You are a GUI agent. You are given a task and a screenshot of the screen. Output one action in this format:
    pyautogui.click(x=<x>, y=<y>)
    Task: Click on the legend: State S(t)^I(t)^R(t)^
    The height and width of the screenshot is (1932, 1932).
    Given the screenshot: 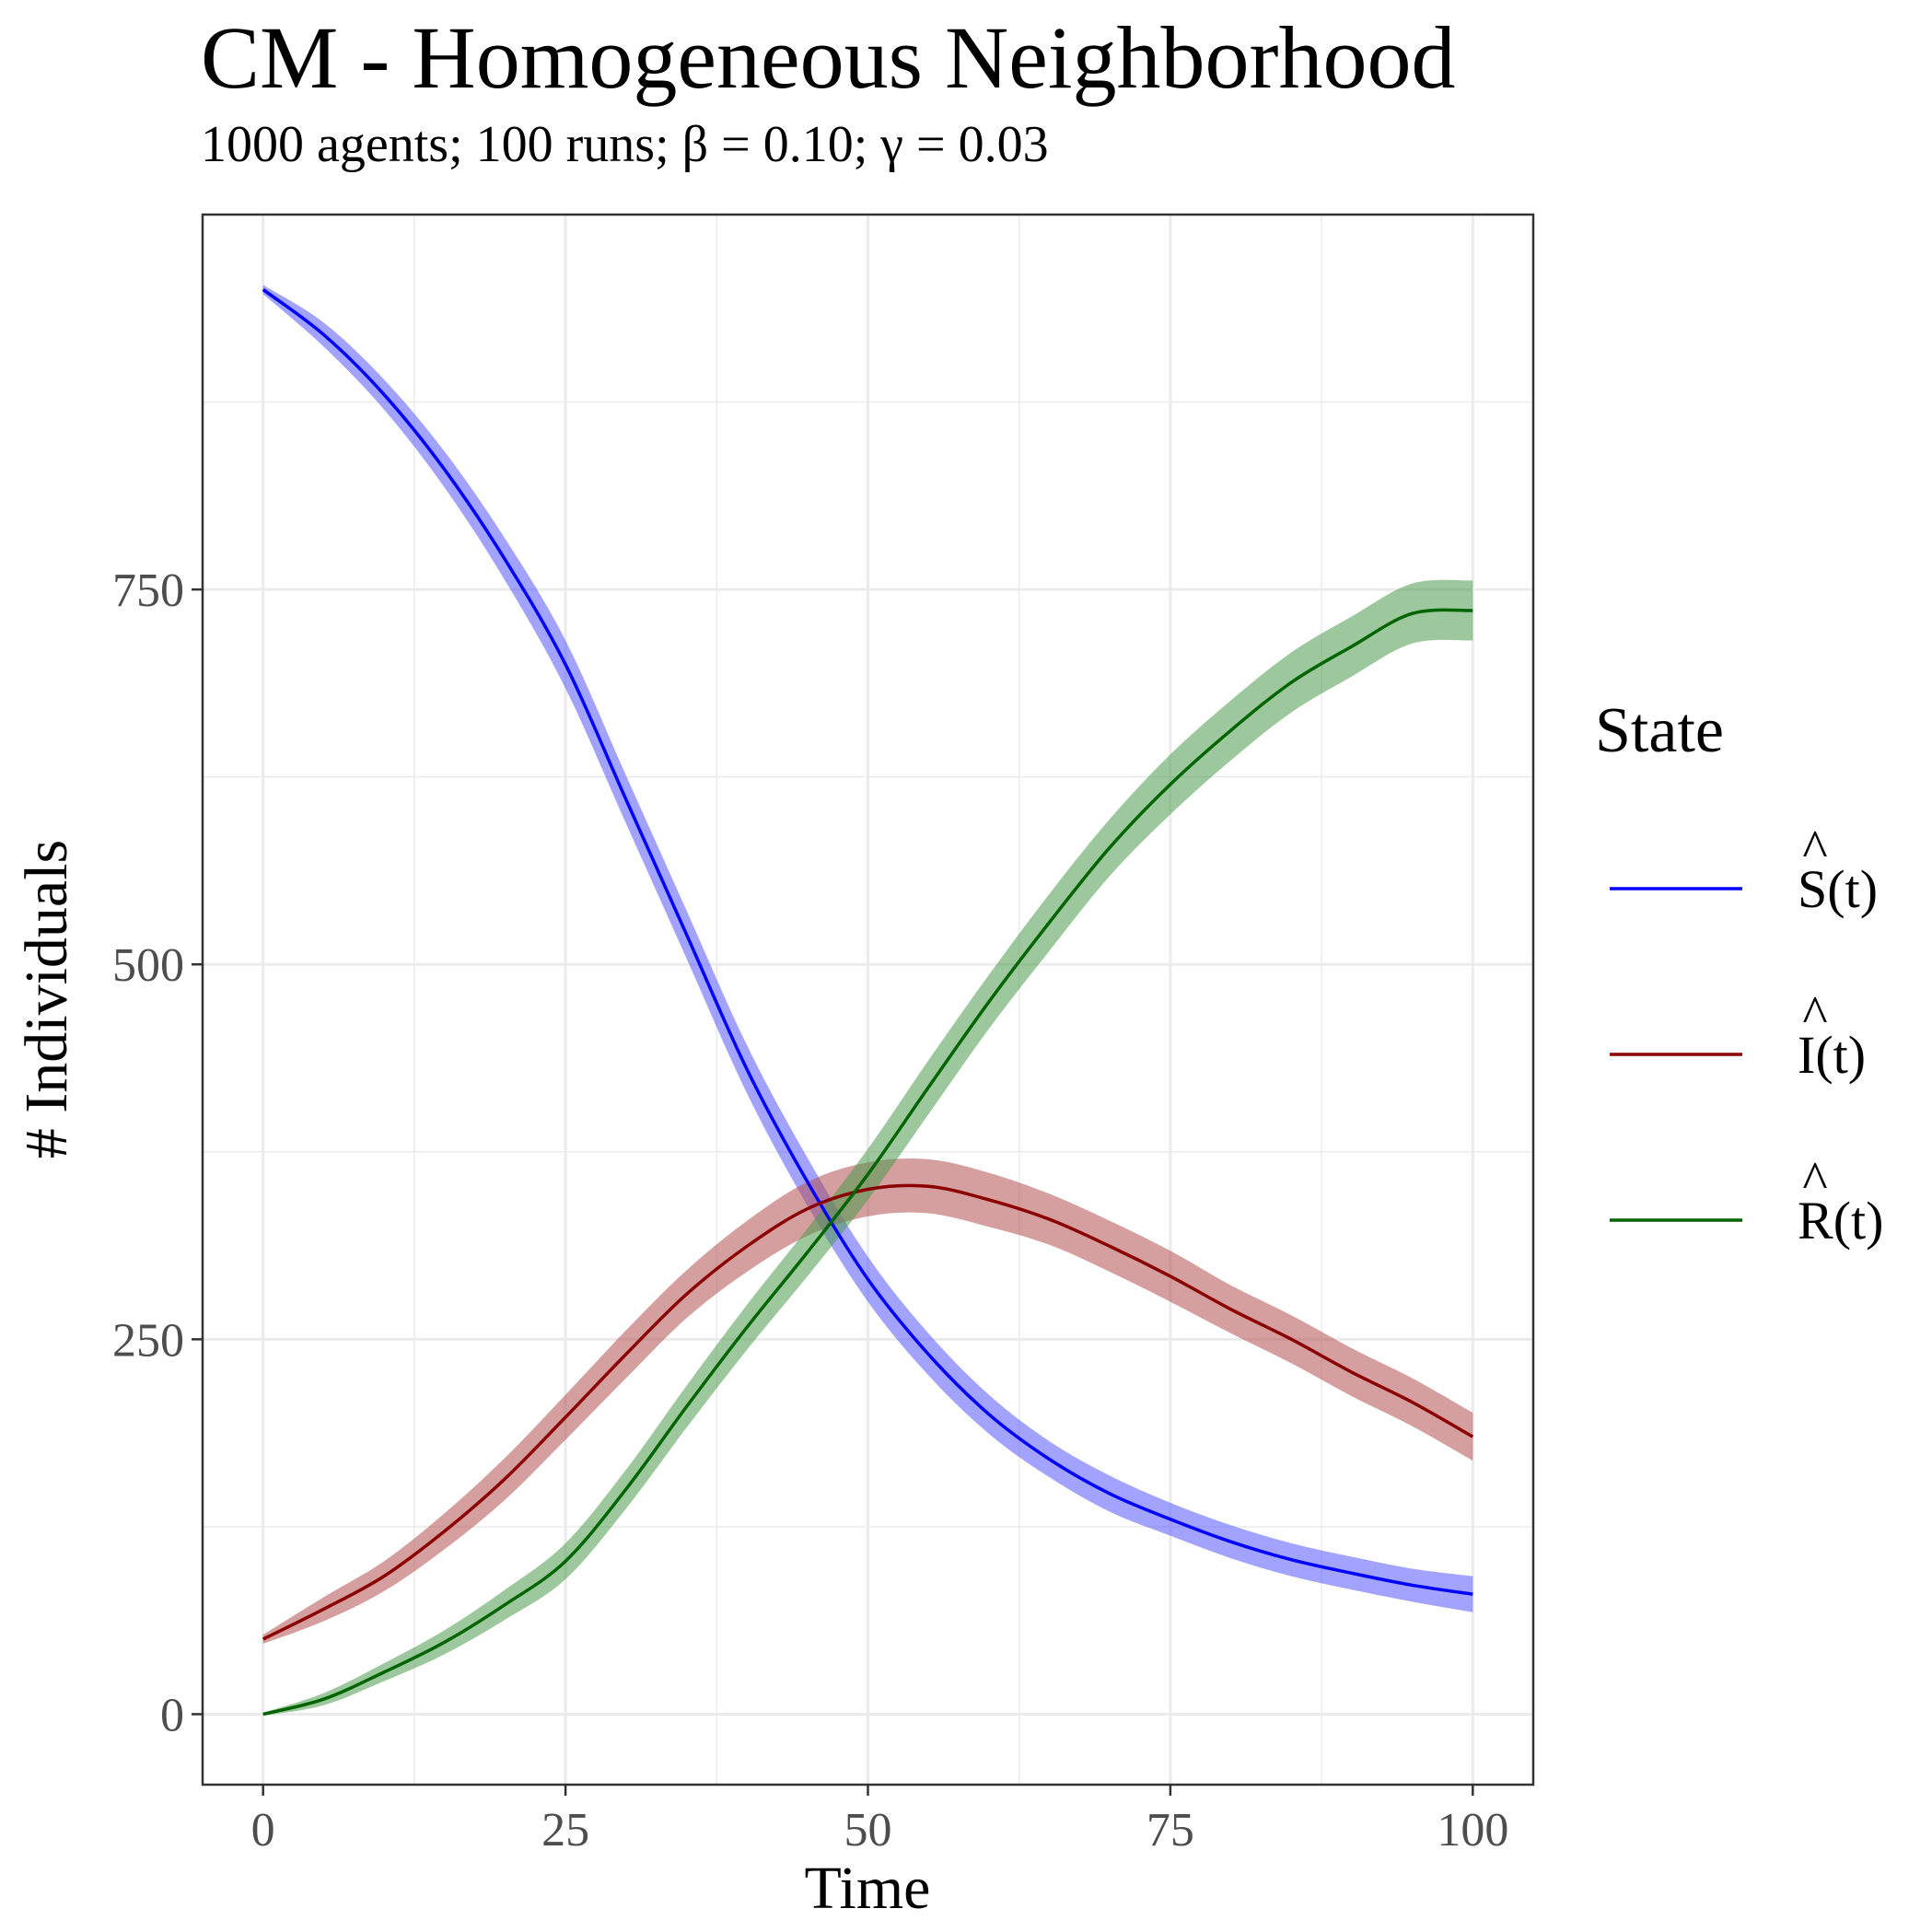 What is the action you would take?
    pyautogui.click(x=1739, y=973)
    